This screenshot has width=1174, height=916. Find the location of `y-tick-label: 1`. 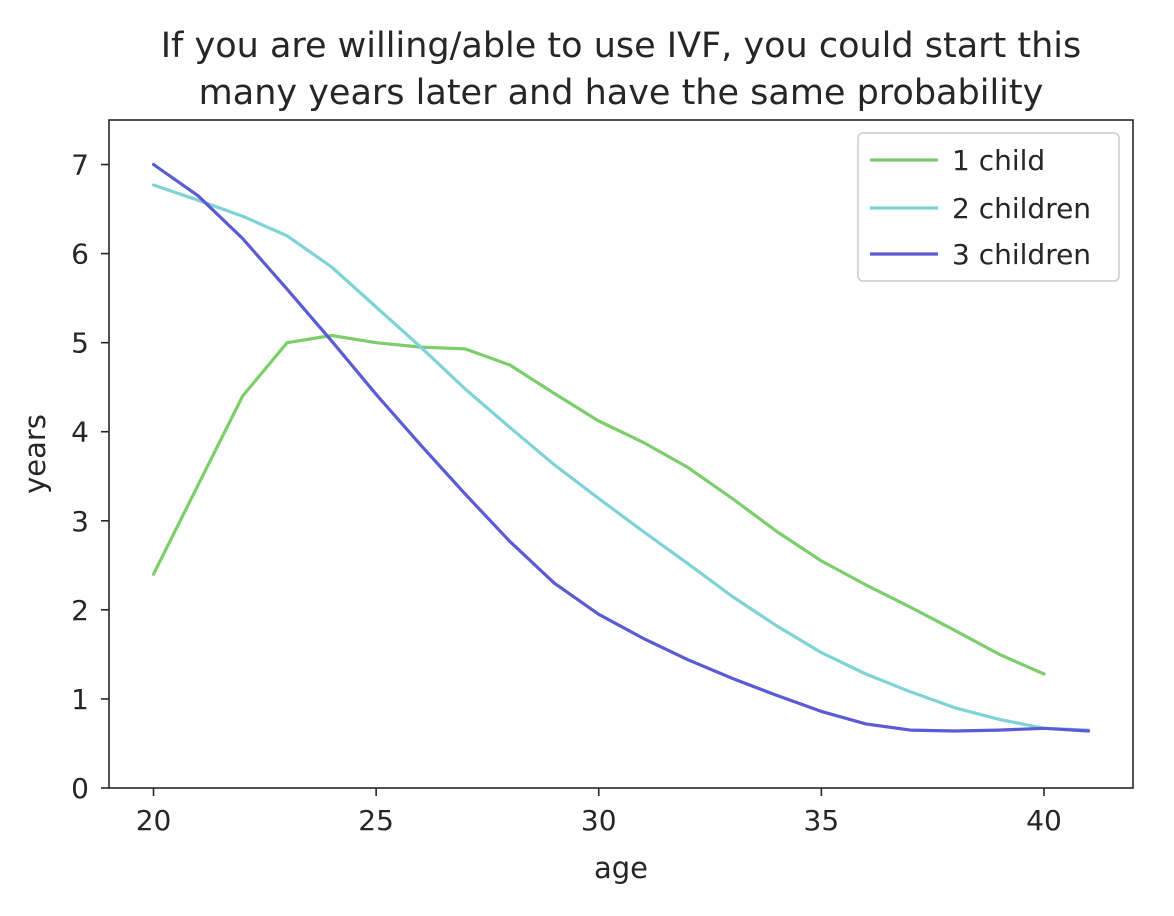

y-tick-label: 1 is located at coordinates (80, 699).